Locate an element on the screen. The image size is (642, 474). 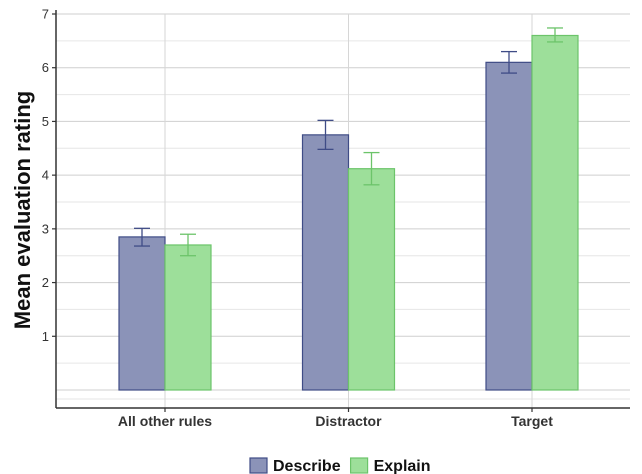
legend: Describe Explain is located at coordinates (340, 465).